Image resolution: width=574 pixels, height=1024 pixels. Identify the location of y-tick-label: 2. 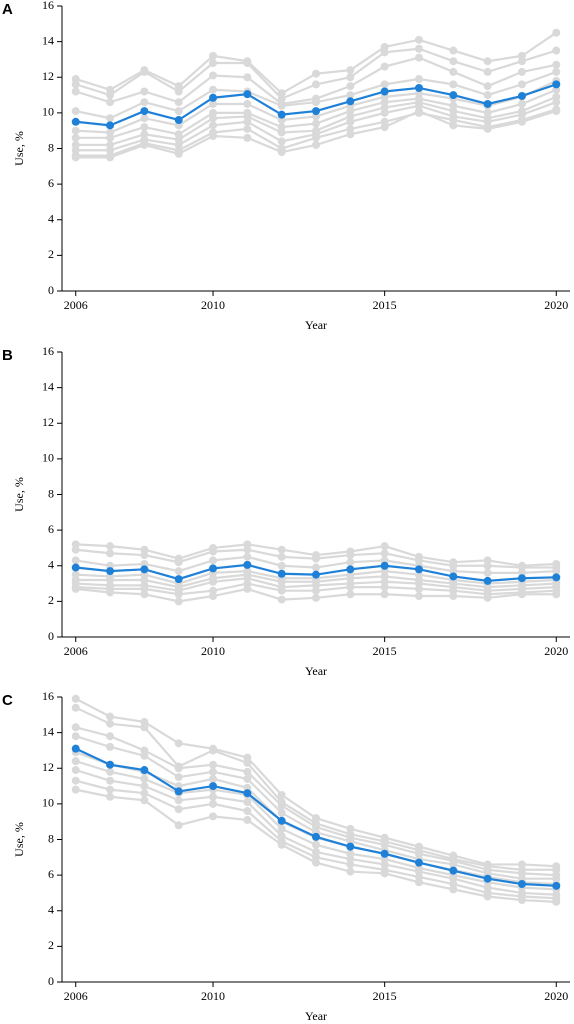
(51, 254).